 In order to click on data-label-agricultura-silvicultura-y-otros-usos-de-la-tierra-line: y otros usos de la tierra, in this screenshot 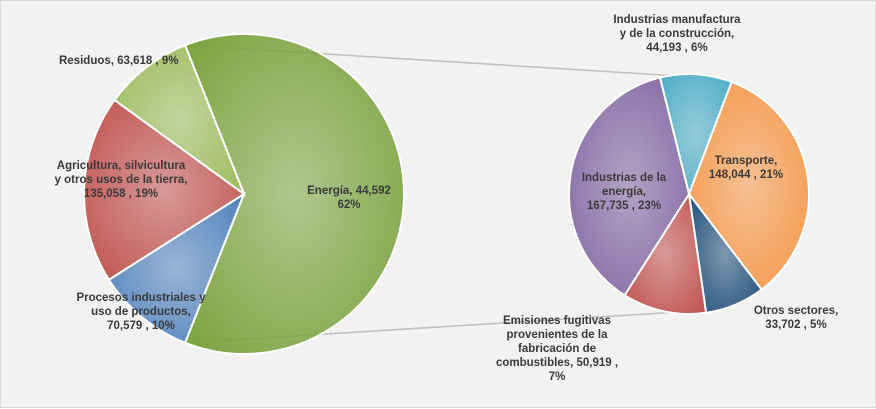, I will do `click(121, 180)`.